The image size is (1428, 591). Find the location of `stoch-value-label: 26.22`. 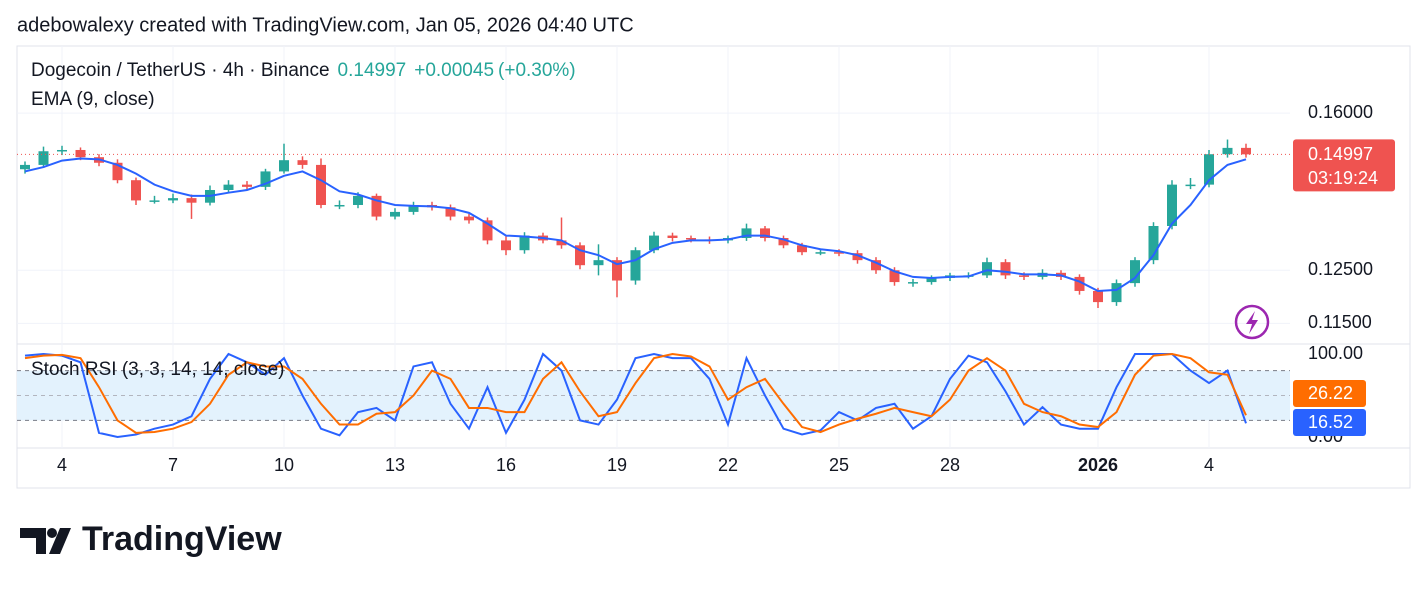

stoch-value-label: 26.22 is located at coordinates (1330, 393).